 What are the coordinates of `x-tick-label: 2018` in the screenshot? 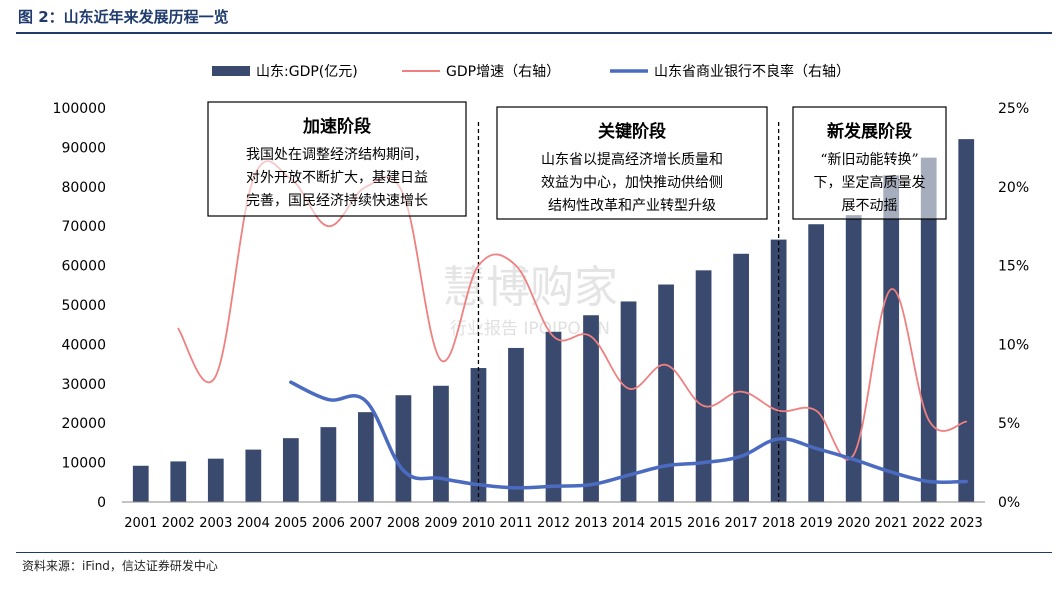 It's located at (778, 523).